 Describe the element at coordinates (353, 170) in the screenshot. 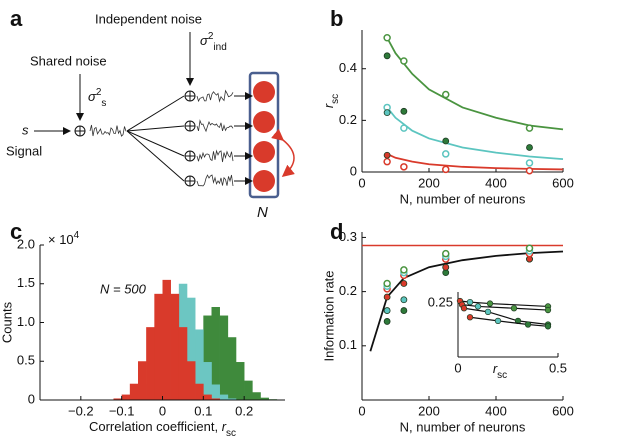

I see `y-tick-label: 0` at that location.